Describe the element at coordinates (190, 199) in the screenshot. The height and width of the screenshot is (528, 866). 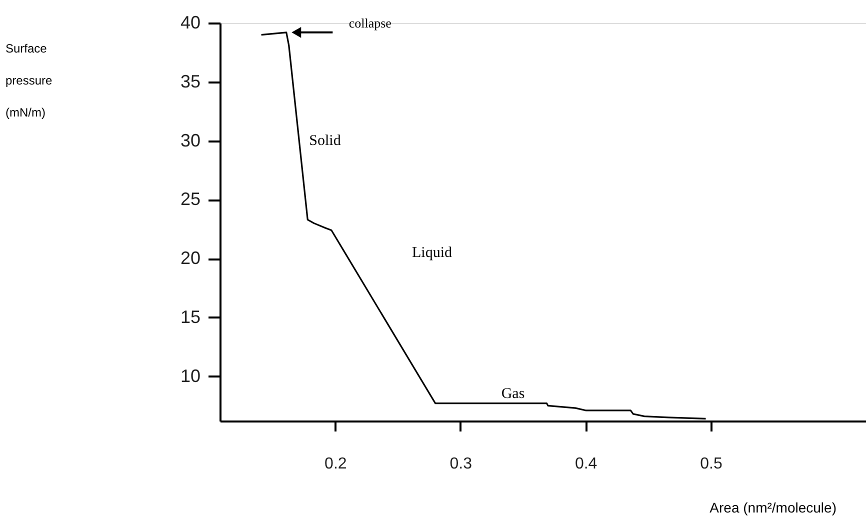
I see `y-tick-label: 25` at that location.